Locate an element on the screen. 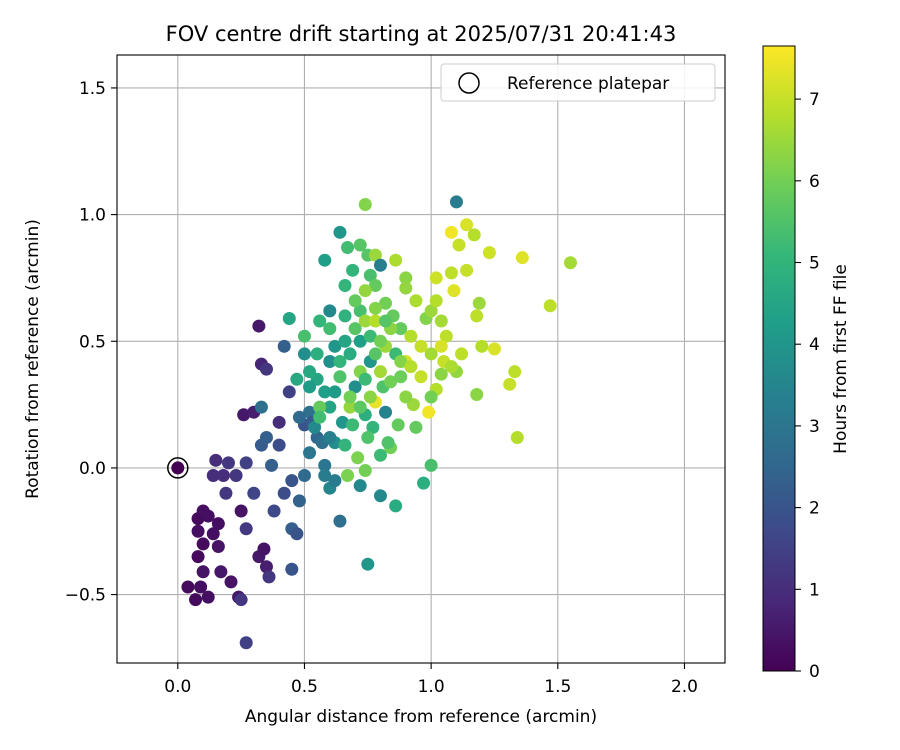 The image size is (900, 750). legend-label: Reference platepar is located at coordinates (588, 84).